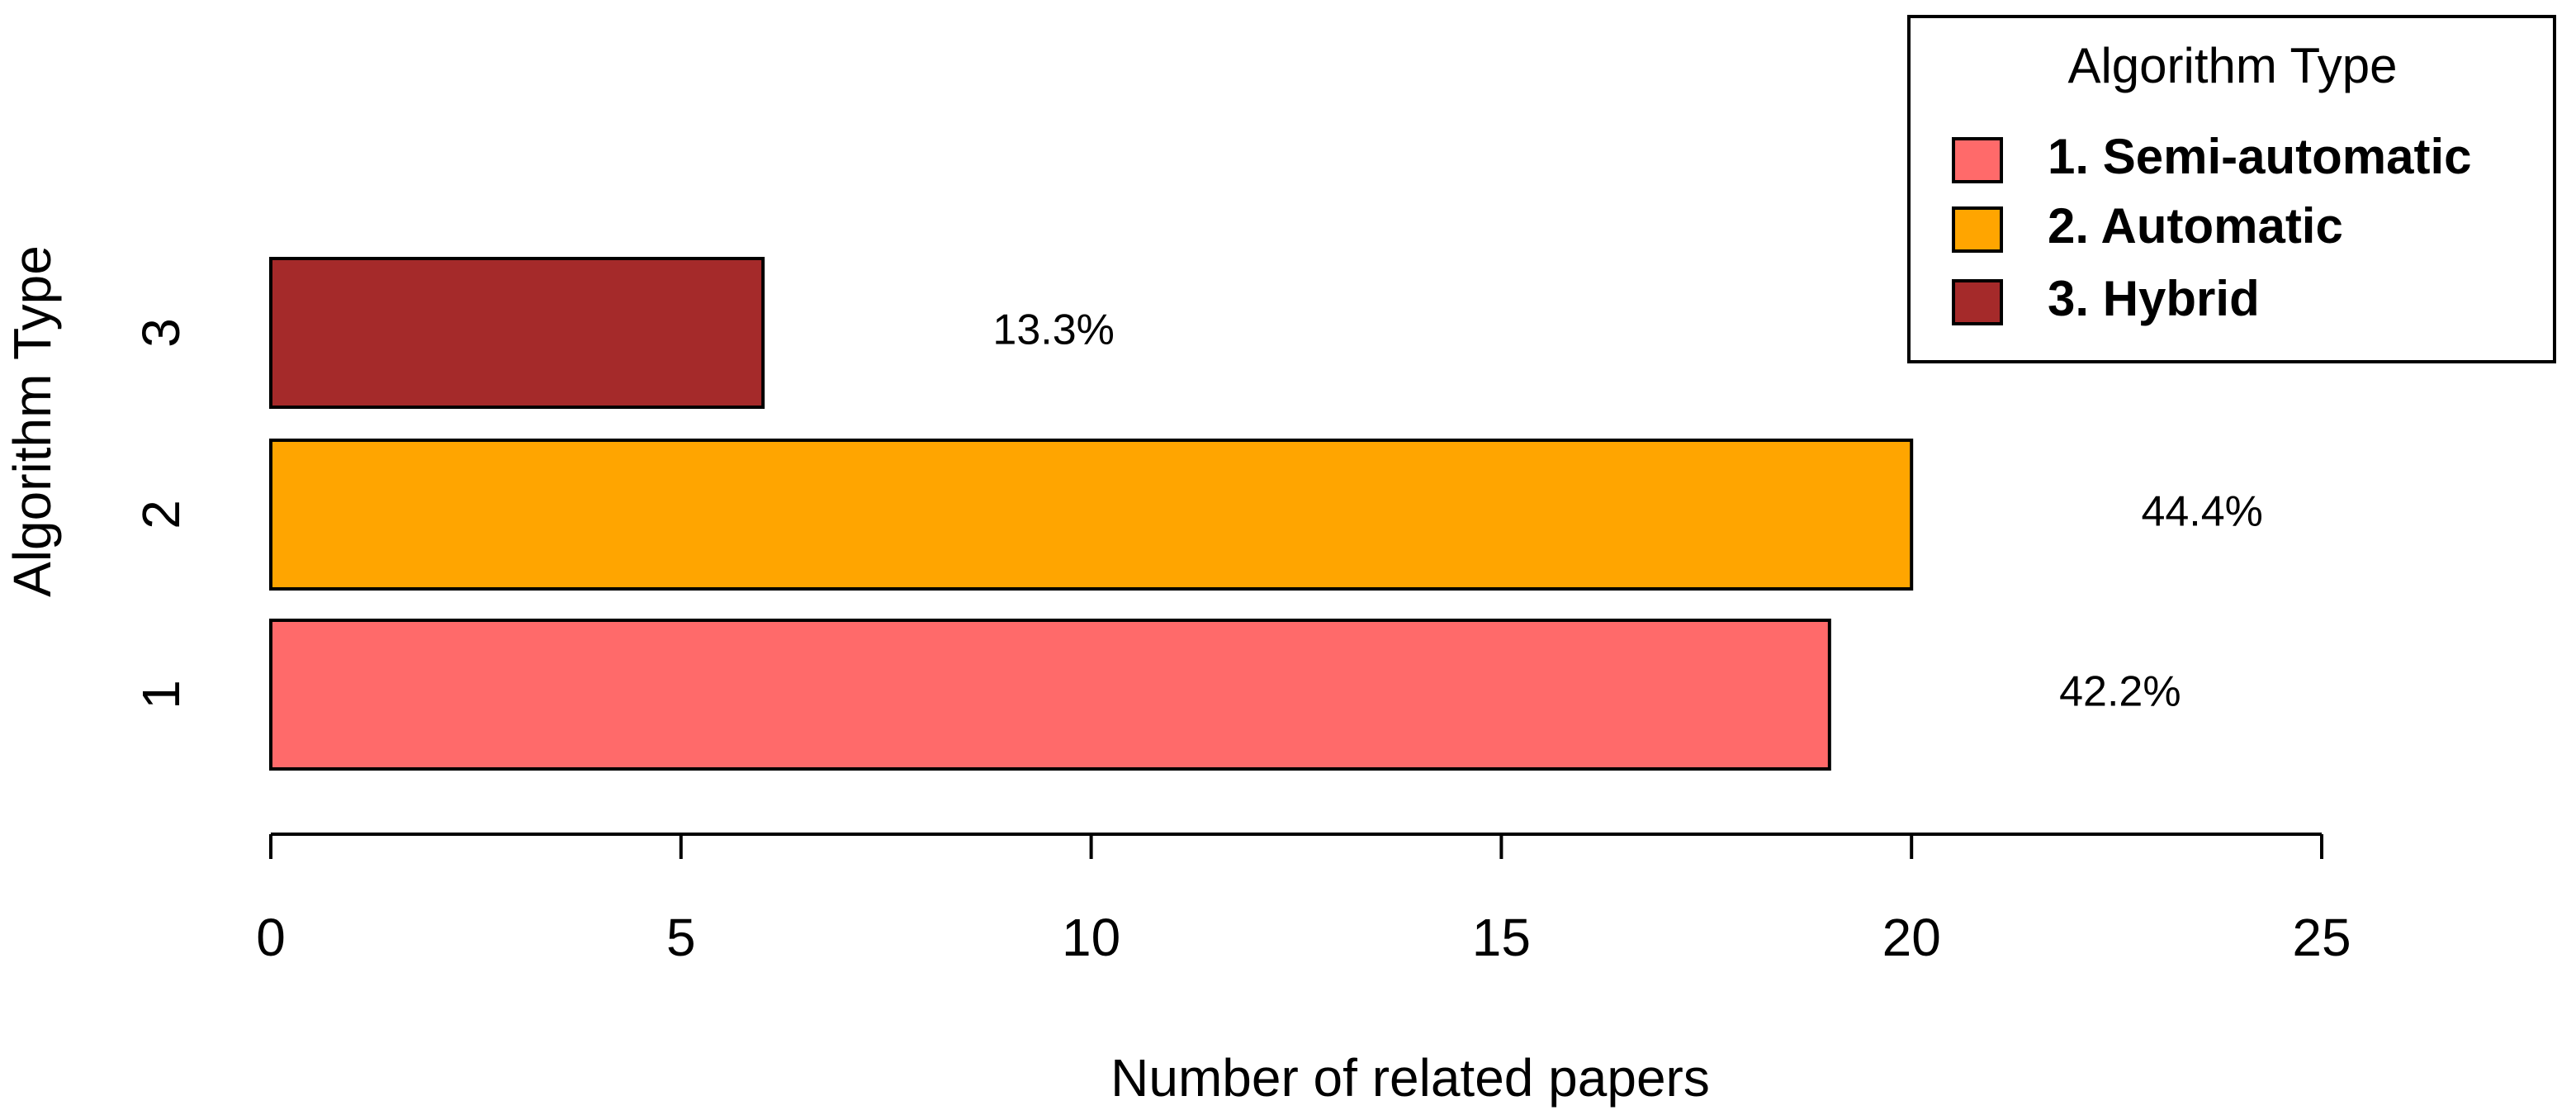 This screenshot has width=2576, height=1115. I want to click on x-tick-label: 25, so click(2321, 937).